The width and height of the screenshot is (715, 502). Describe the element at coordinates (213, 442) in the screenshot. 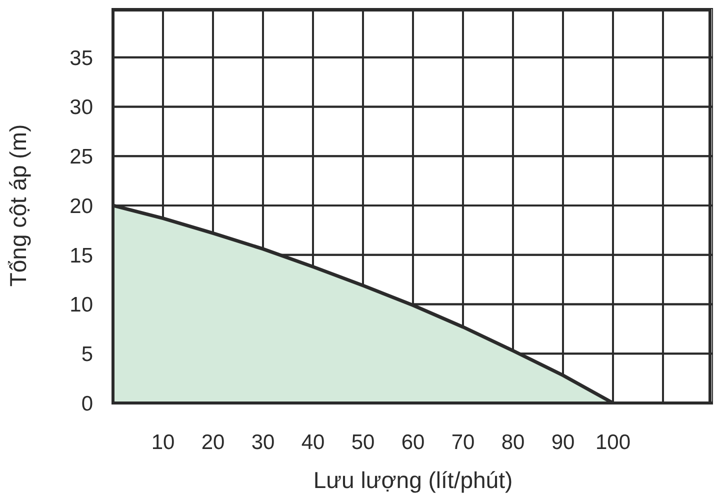

I see `x-tick-label: 20` at that location.